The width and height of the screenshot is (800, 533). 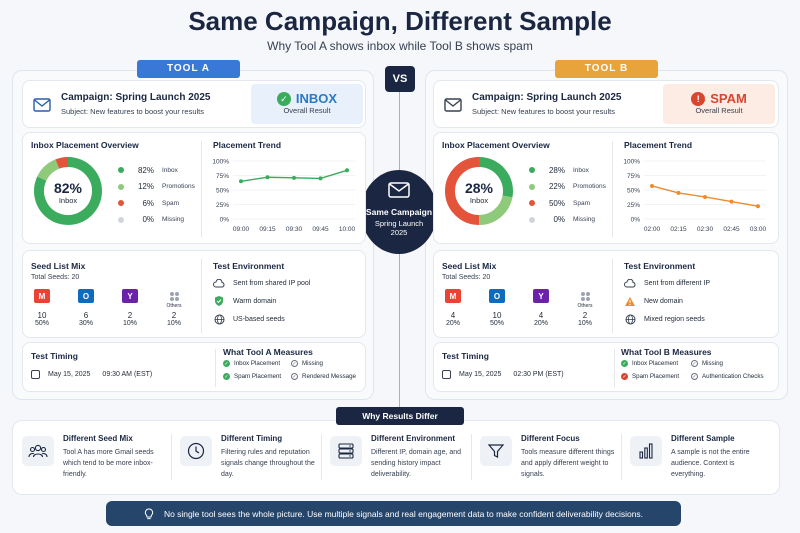 I want to click on environment-item: Mixed region seeds, so click(x=667, y=319).